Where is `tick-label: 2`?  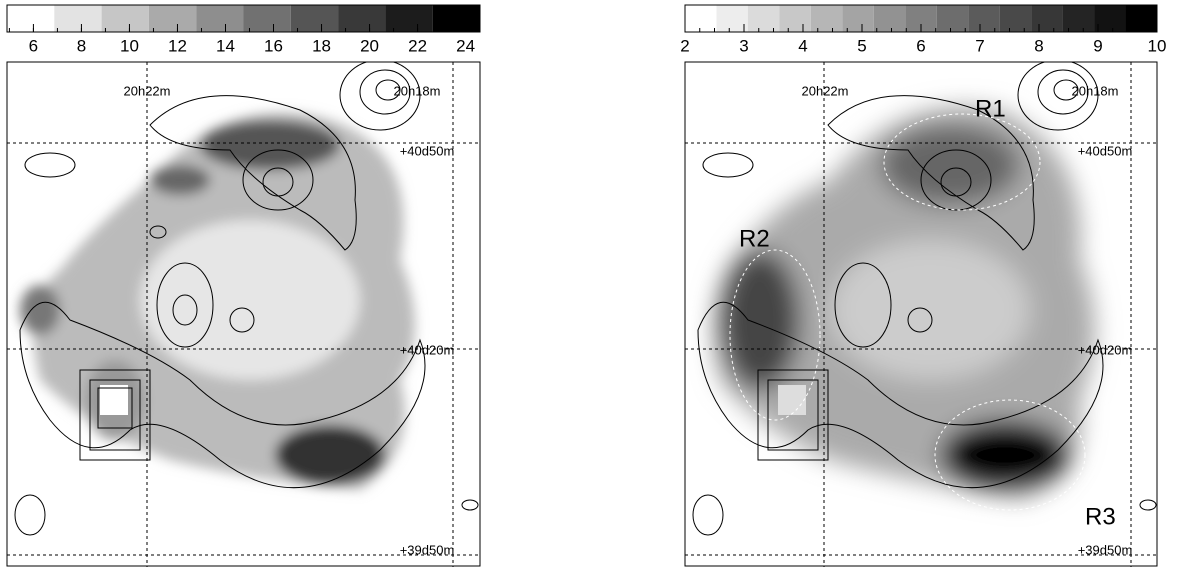
tick-label: 2 is located at coordinates (684, 45).